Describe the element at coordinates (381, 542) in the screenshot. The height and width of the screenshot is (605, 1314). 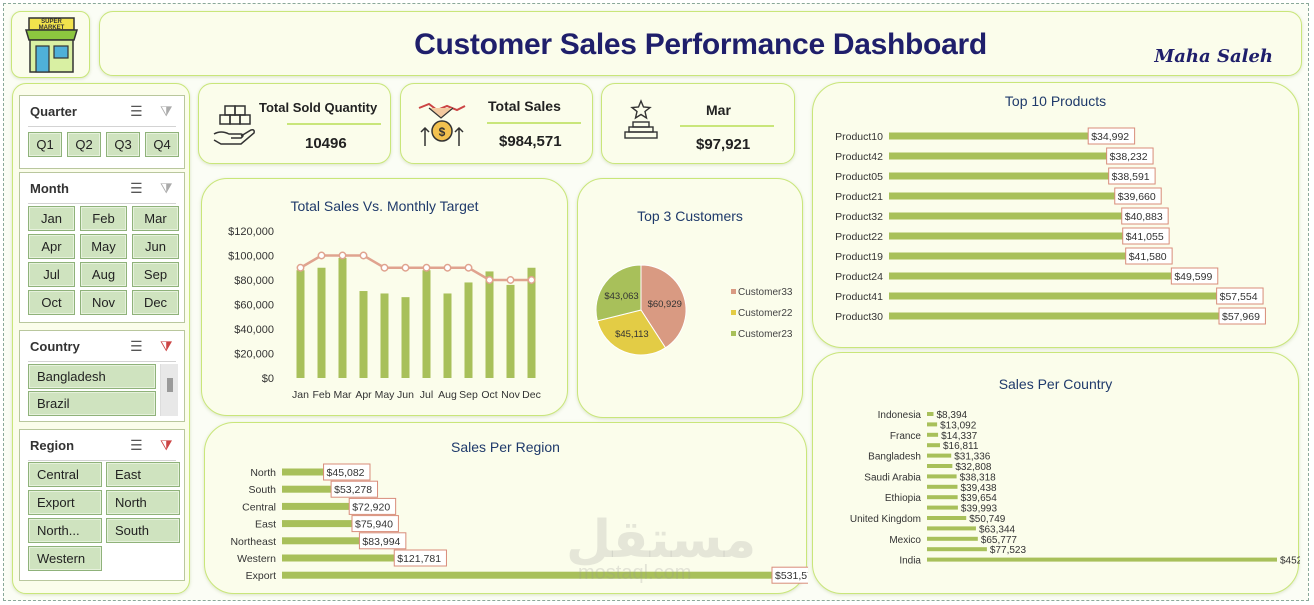
I see `data-label: $83,994` at that location.